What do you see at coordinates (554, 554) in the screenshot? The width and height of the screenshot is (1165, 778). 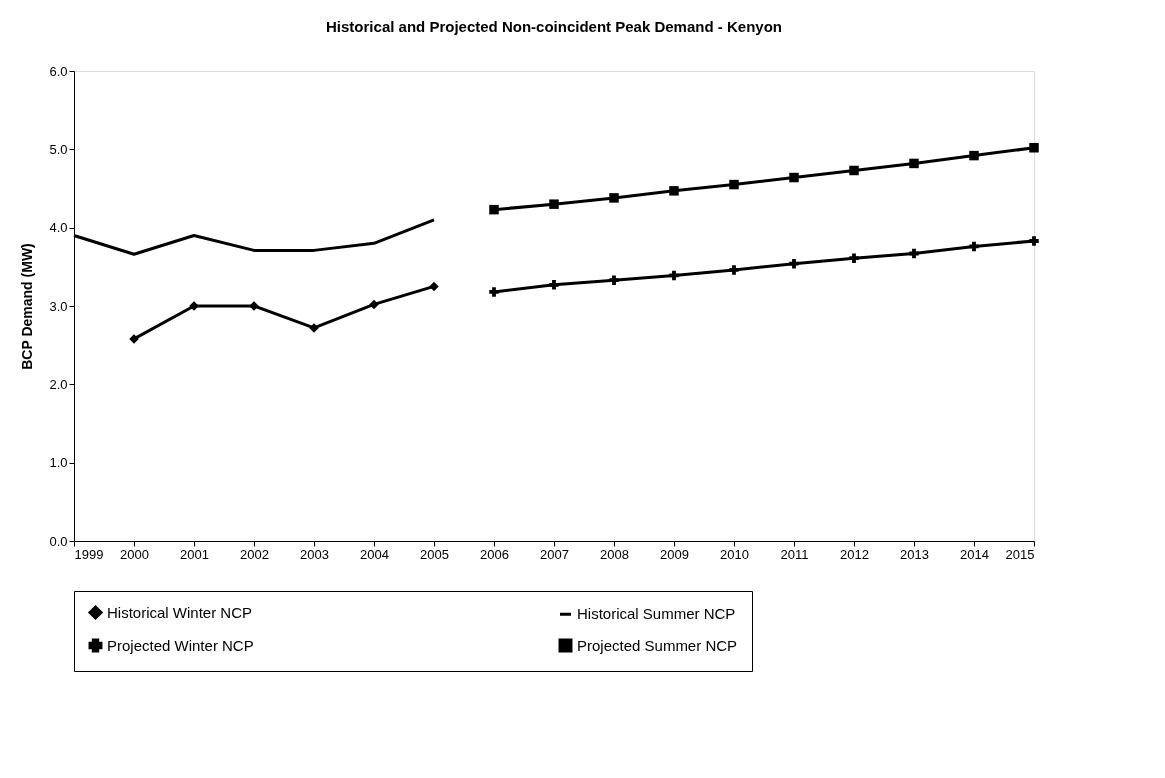 I see `x-tick-label: 2007` at bounding box center [554, 554].